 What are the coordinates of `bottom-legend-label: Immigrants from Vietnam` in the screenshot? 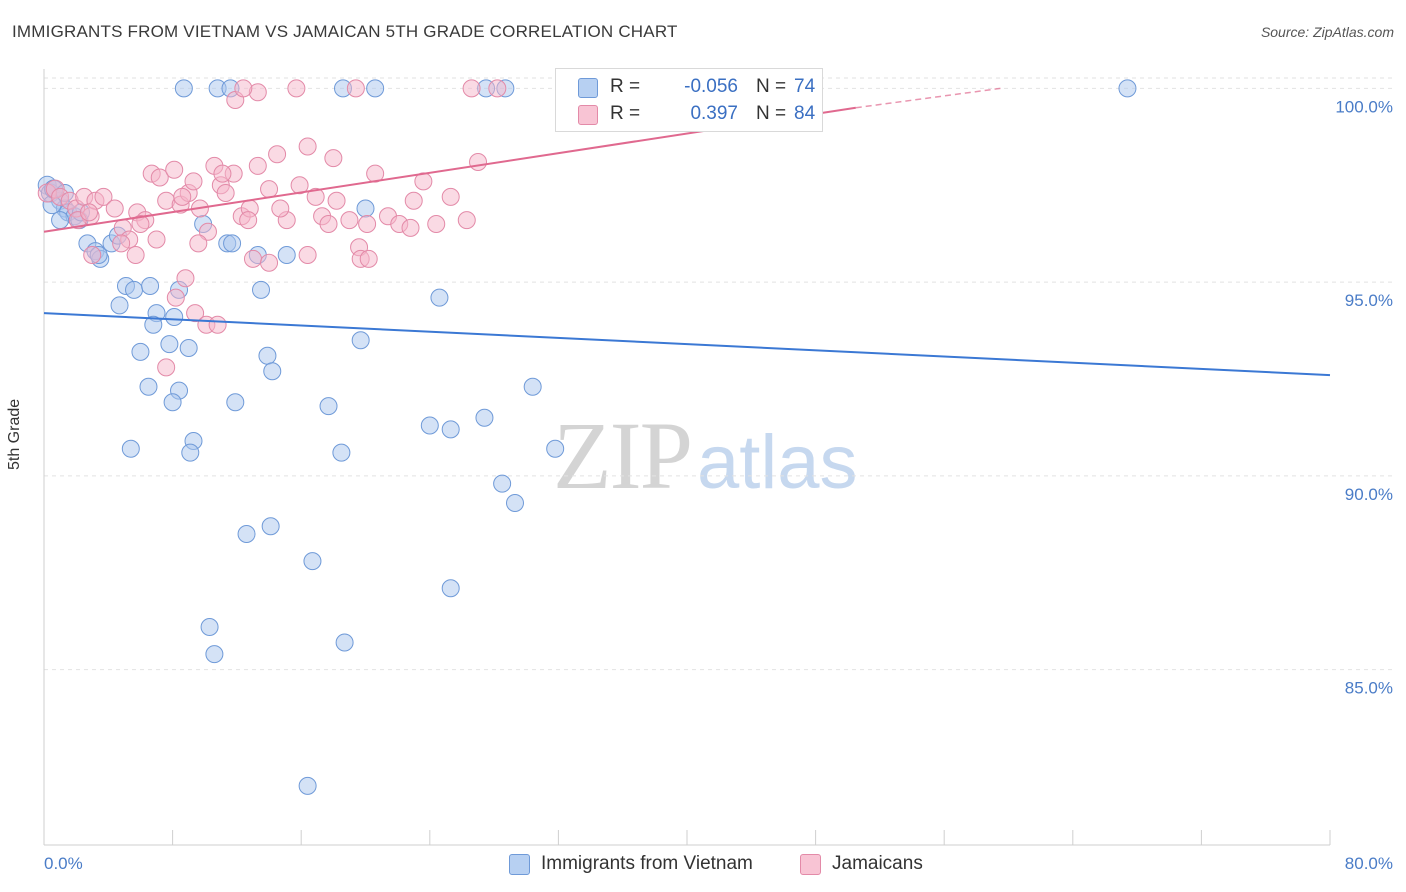 It's located at (647, 863).